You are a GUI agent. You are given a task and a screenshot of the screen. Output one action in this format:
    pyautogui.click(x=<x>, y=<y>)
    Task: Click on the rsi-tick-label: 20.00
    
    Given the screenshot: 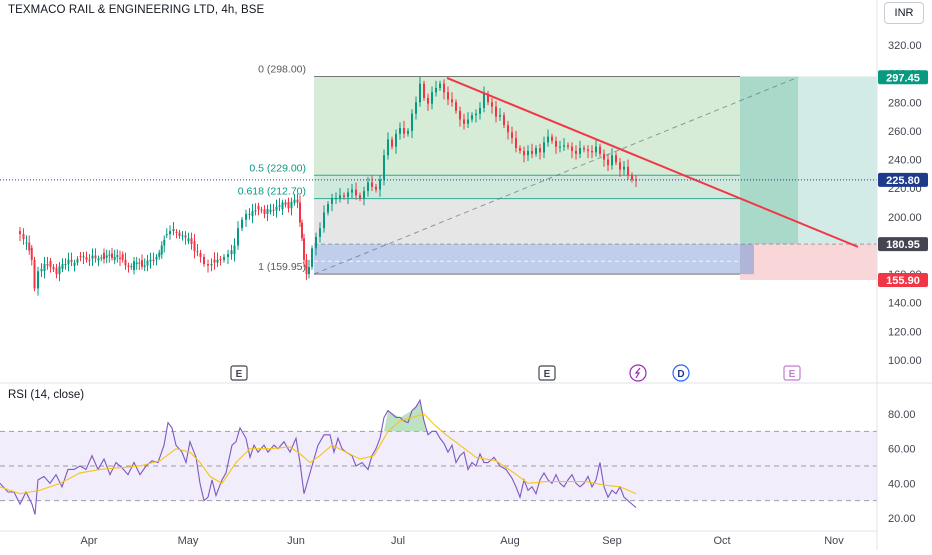 What is the action you would take?
    pyautogui.click(x=902, y=519)
    